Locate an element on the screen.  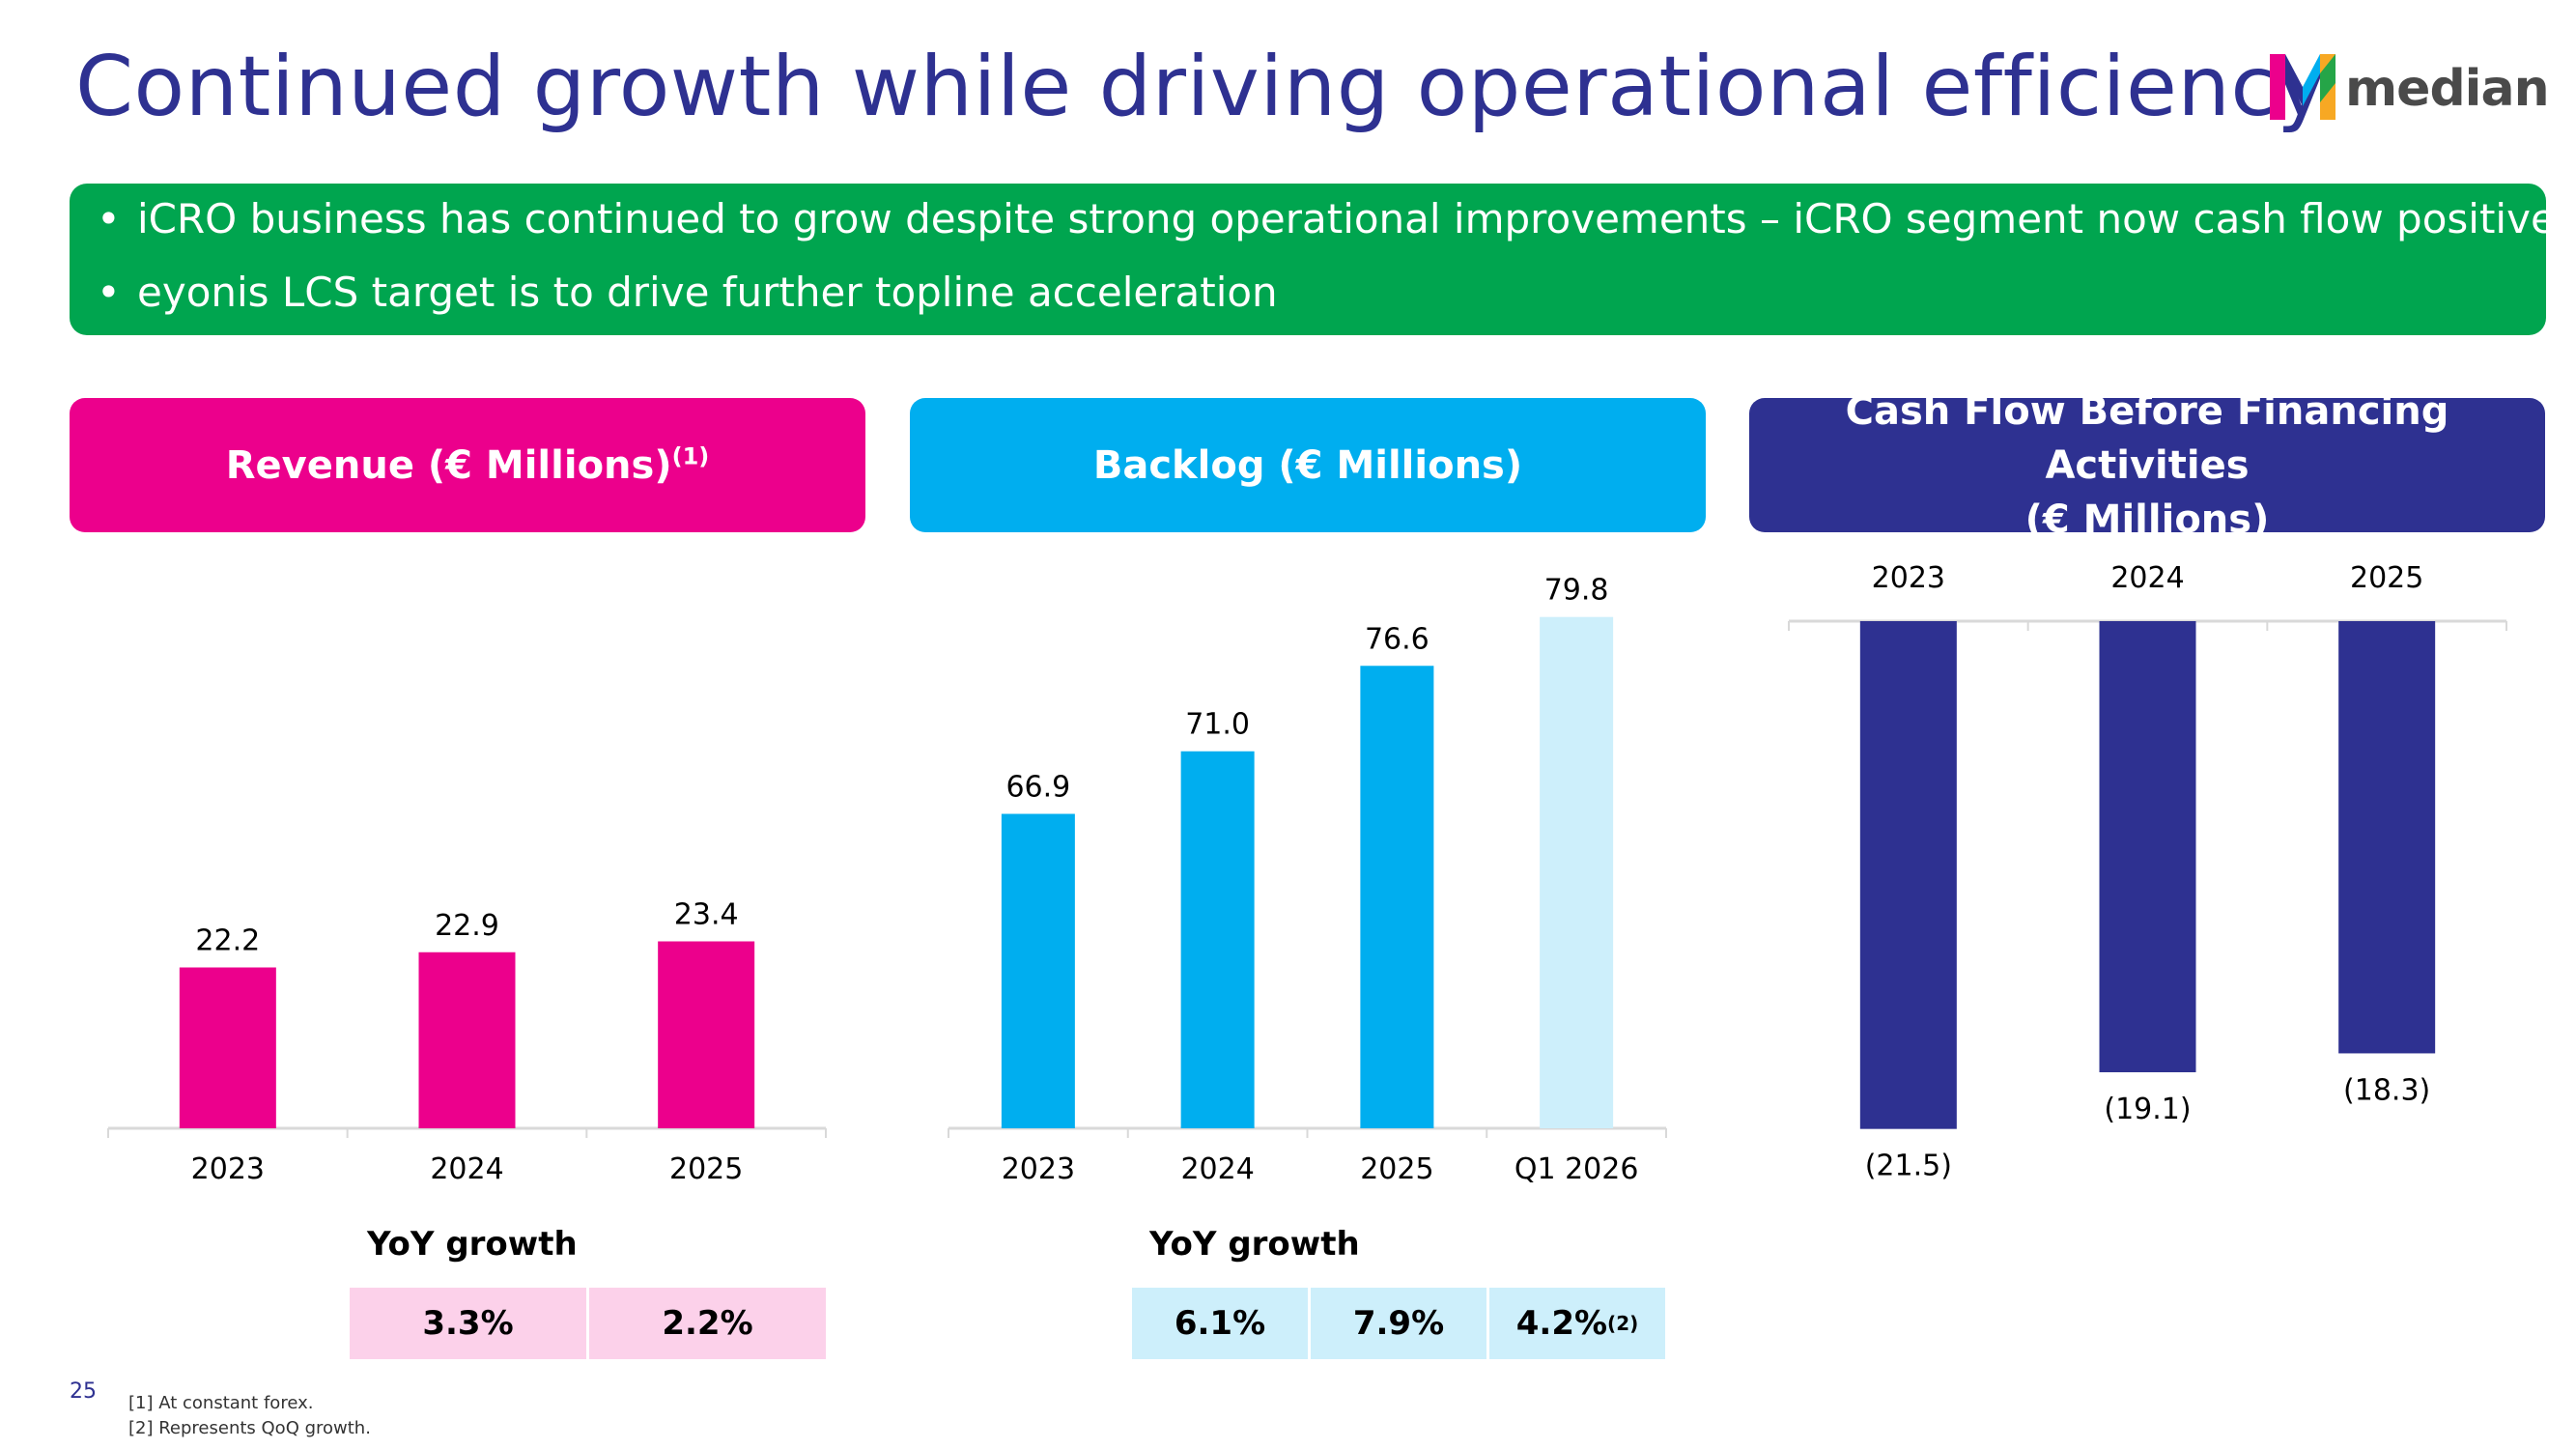
backlog-header: Backlog (€ Millions) is located at coordinates (1308, 465).